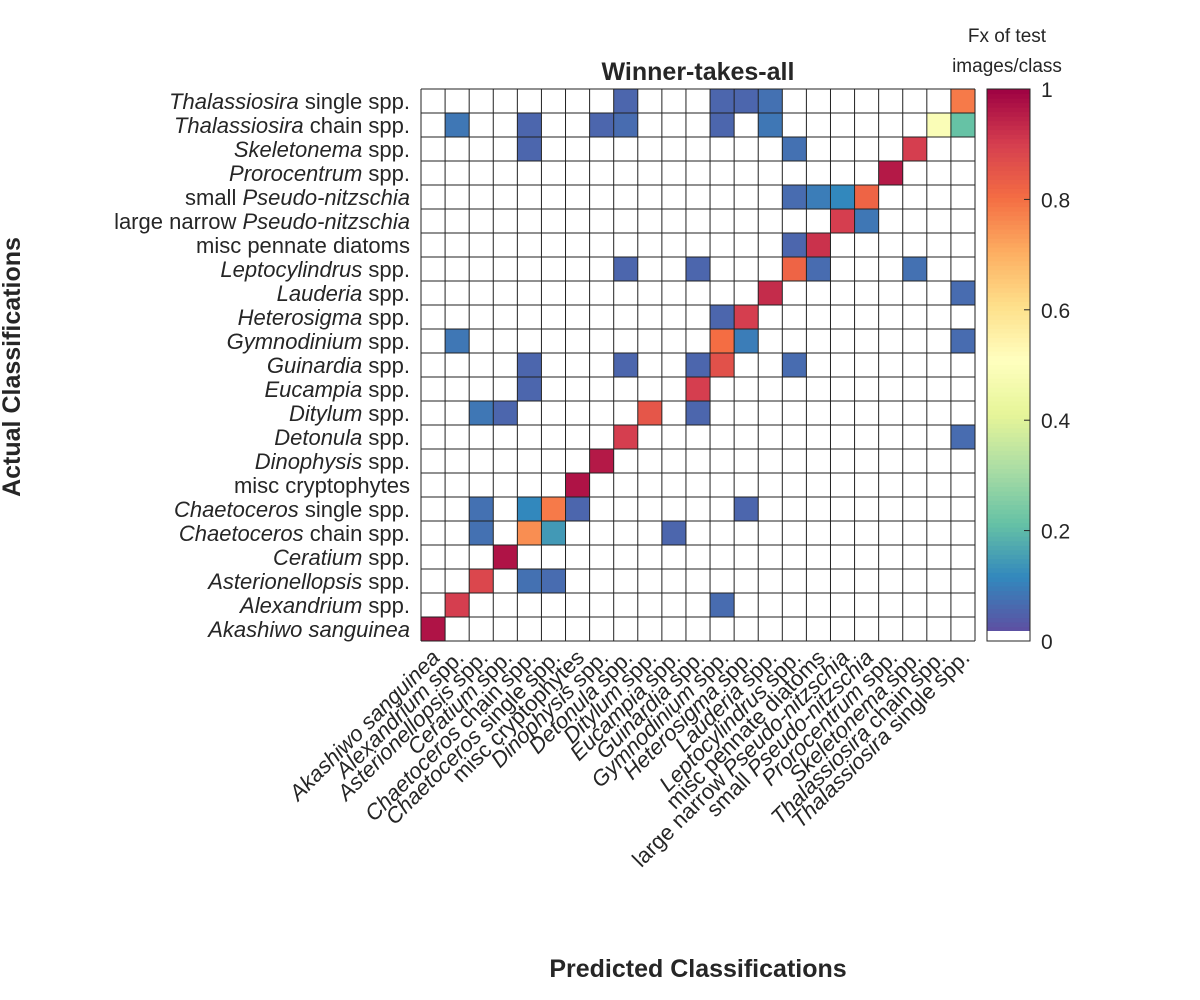 This screenshot has height=1000, width=1200. What do you see at coordinates (1007, 66) in the screenshot?
I see `colorbar-label-line-2: images/class` at bounding box center [1007, 66].